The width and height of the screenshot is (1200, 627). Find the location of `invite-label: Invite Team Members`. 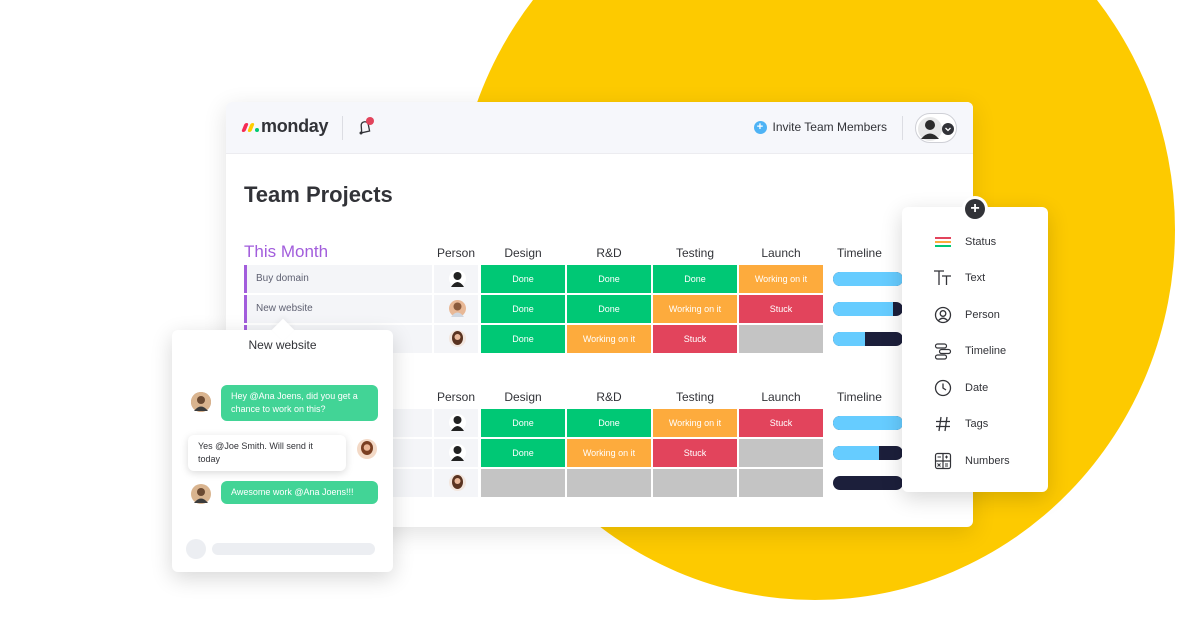

invite-label: Invite Team Members is located at coordinates (830, 127).